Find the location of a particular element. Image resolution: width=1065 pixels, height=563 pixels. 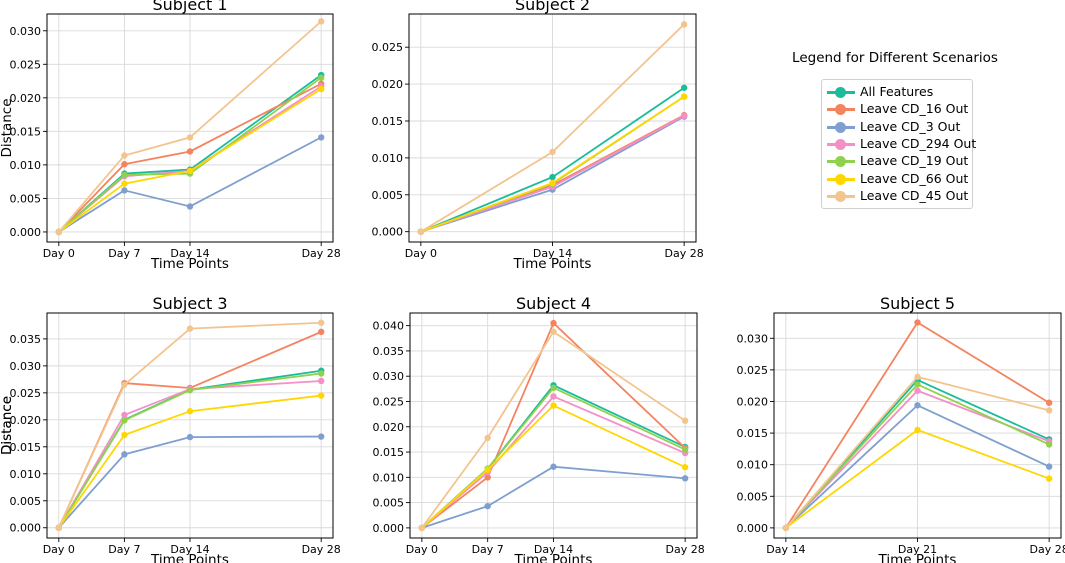

legend-label: All Features is located at coordinates (897, 91).